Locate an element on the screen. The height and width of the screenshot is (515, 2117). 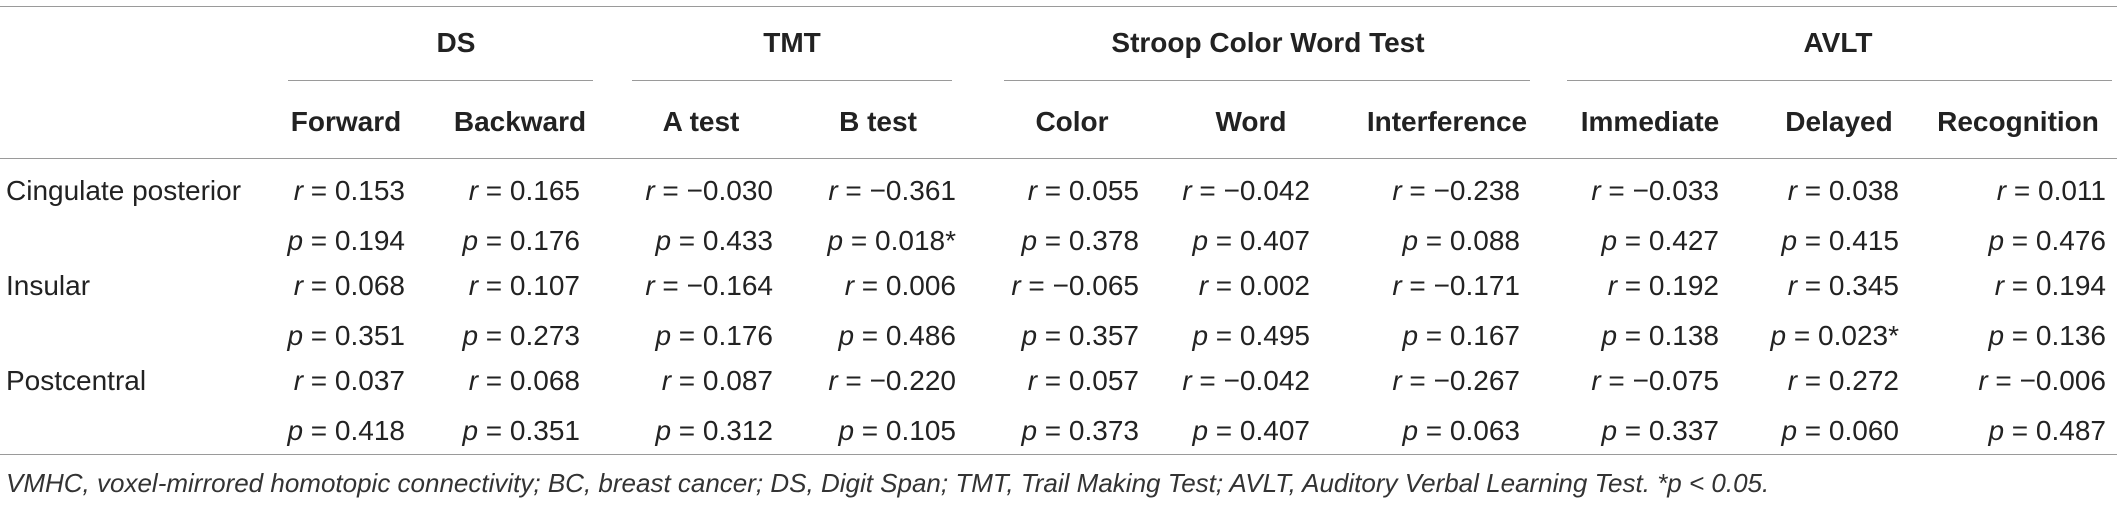
table-cell-p: p = 0.023* is located at coordinates (1834, 335).